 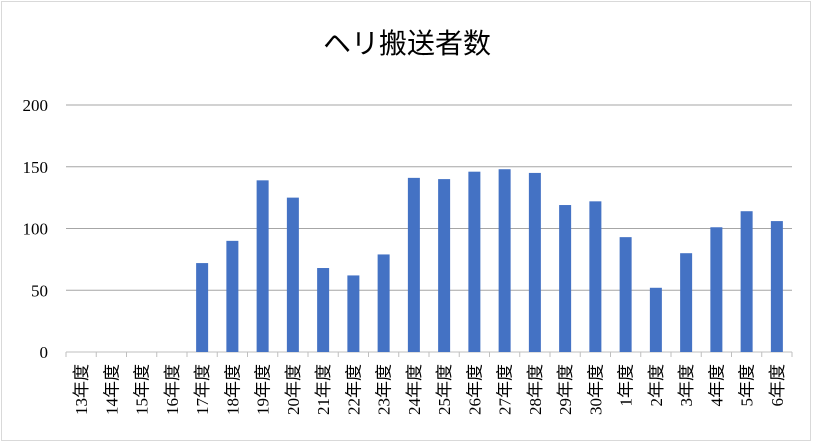 What do you see at coordinates (413, 264) in the screenshot?
I see `bar-24年度` at bounding box center [413, 264].